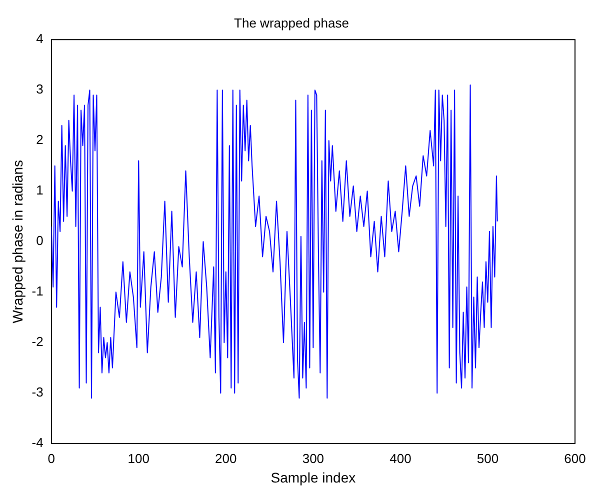 This screenshot has height=495, width=597. What do you see at coordinates (38, 442) in the screenshot?
I see `y-tick-label: -4` at bounding box center [38, 442].